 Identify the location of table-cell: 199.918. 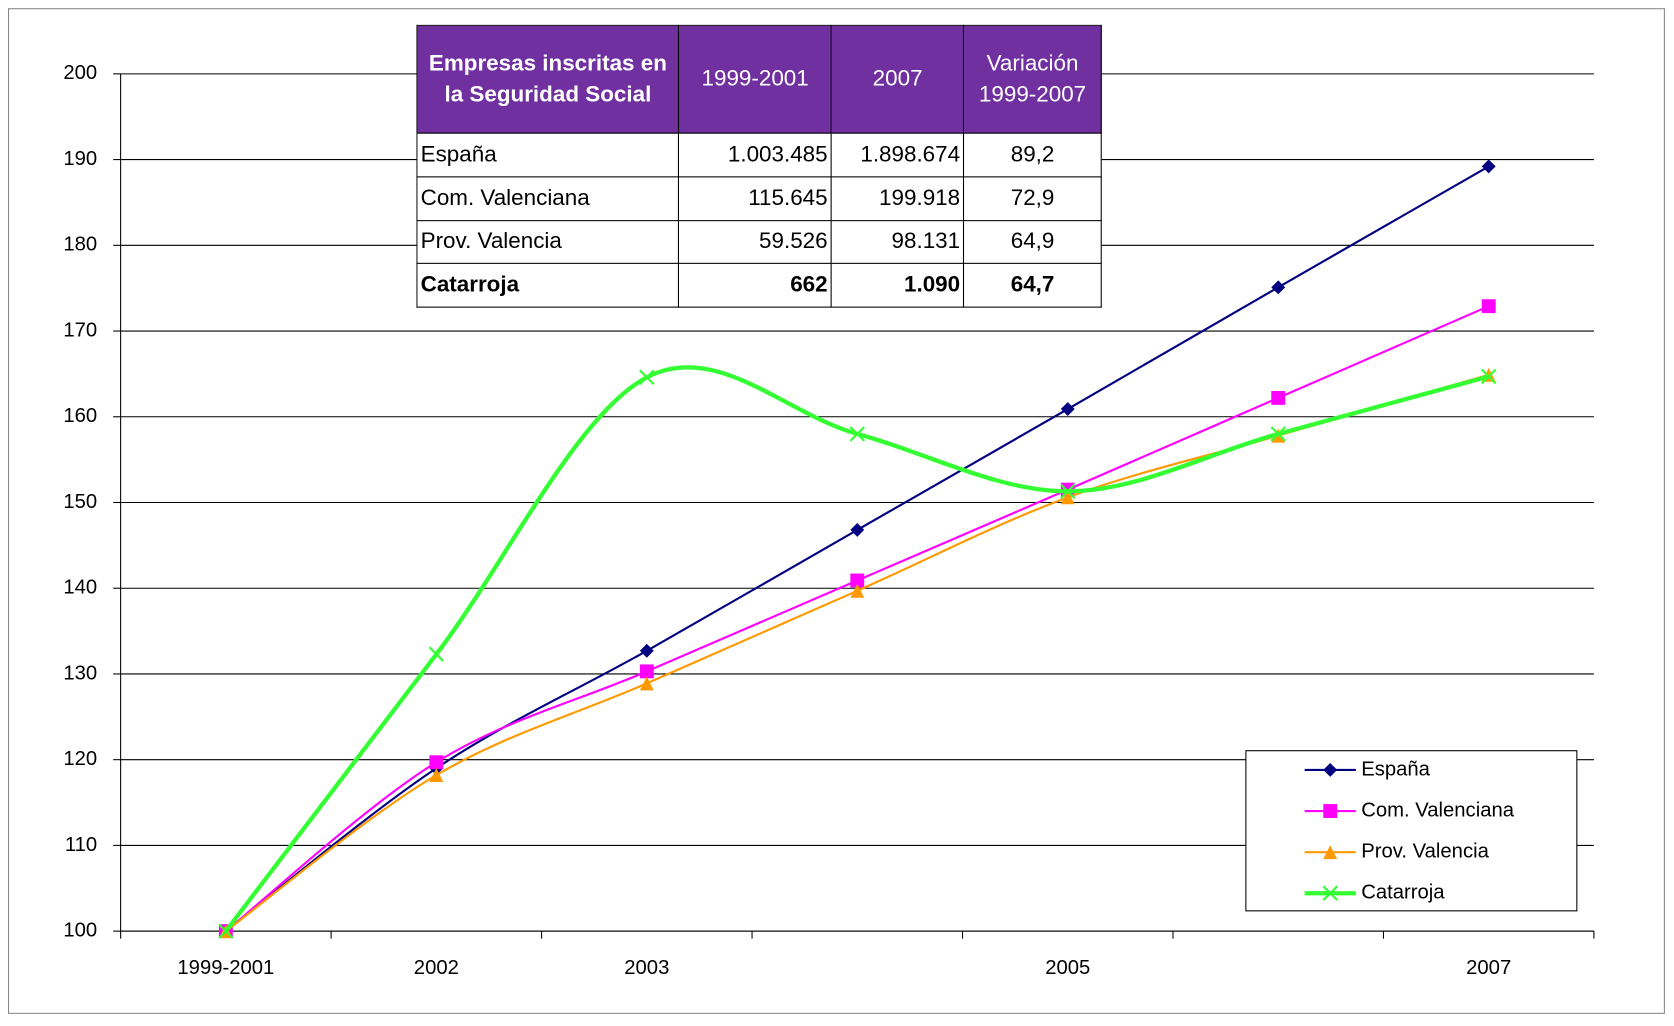
(897, 198).